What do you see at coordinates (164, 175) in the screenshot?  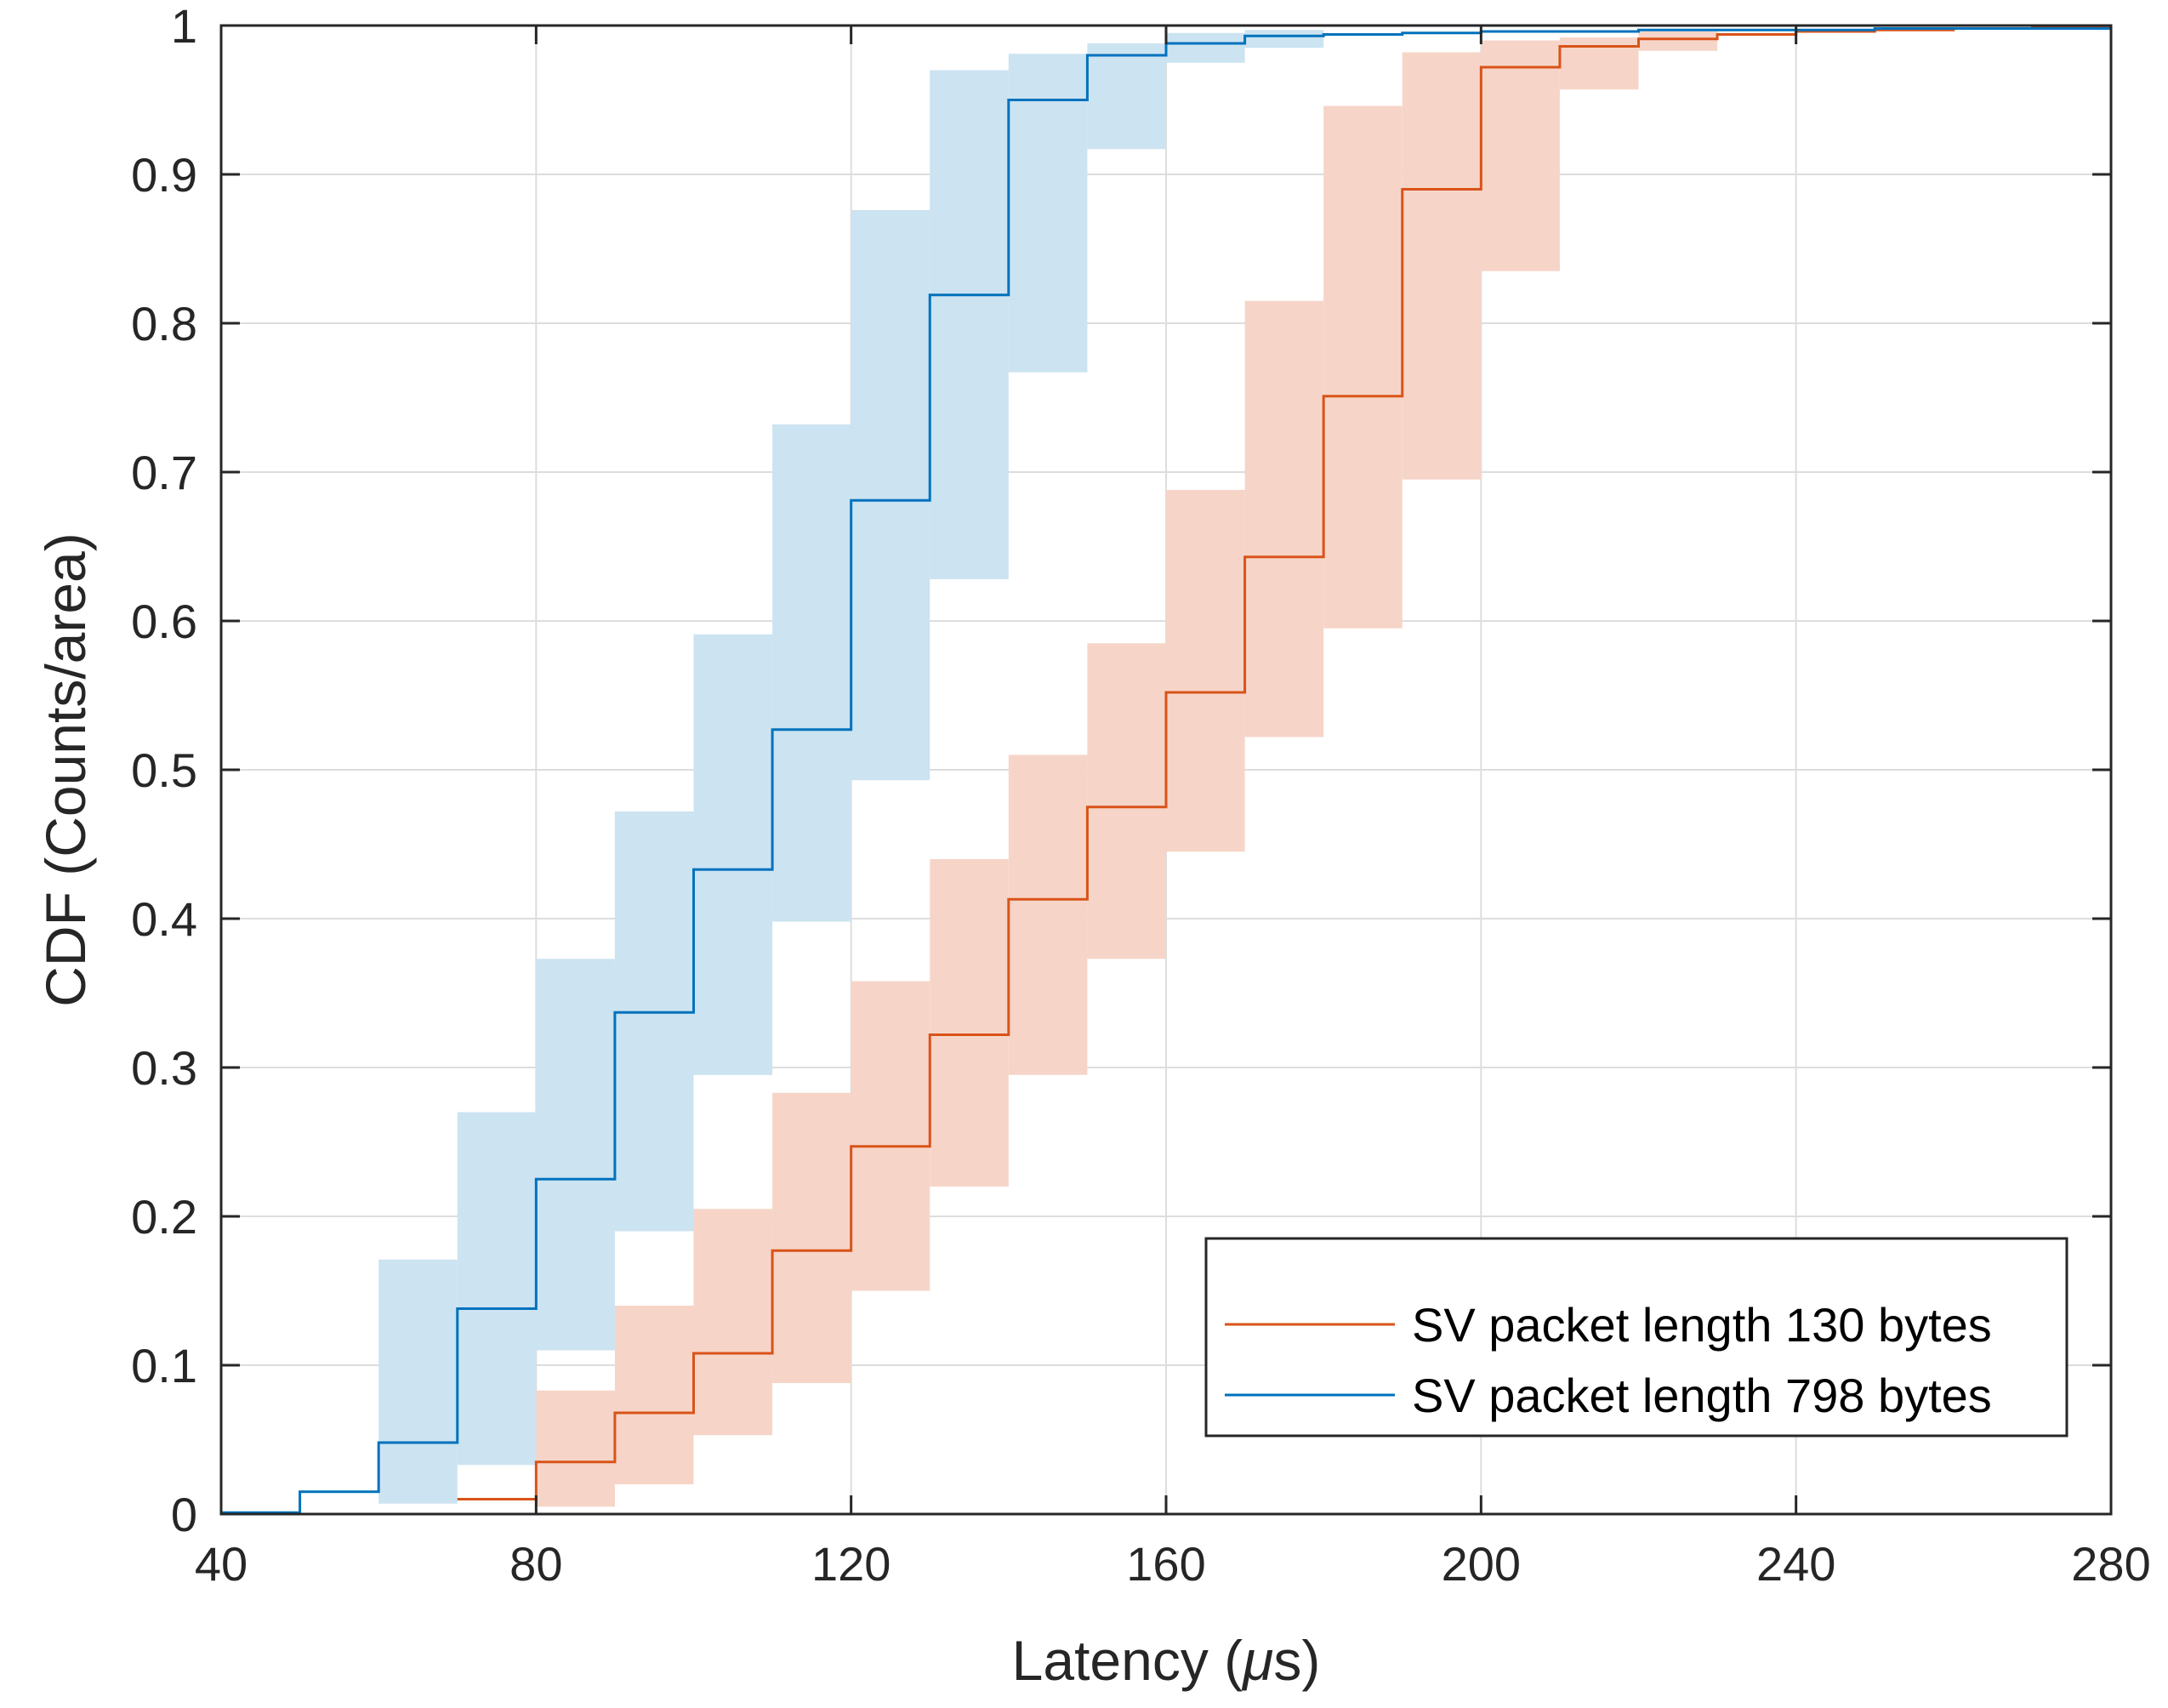 I see `y-tick-label: 0.9` at bounding box center [164, 175].